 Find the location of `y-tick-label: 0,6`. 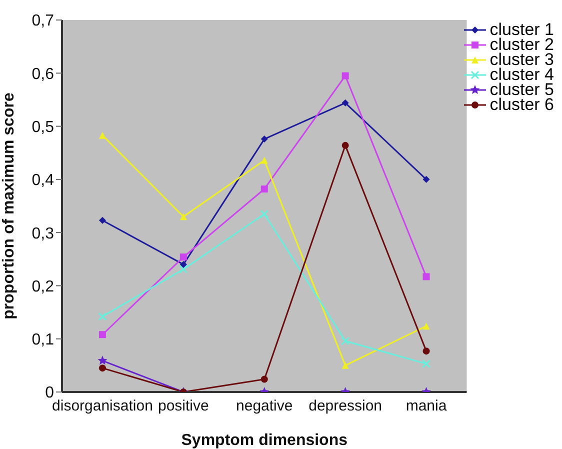

y-tick-label: 0,6 is located at coordinates (43, 74).